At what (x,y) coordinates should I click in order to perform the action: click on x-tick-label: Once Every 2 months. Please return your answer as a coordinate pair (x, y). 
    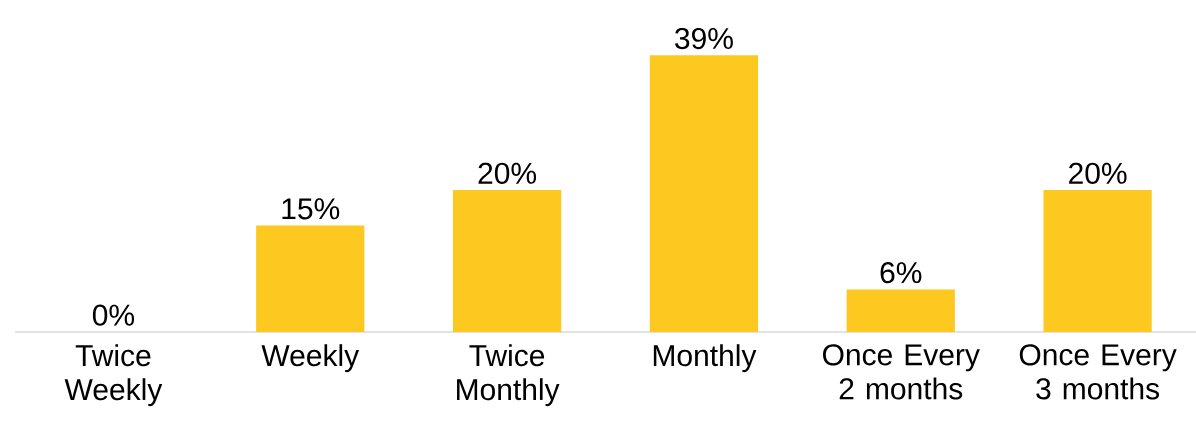
    Looking at the image, I should click on (901, 372).